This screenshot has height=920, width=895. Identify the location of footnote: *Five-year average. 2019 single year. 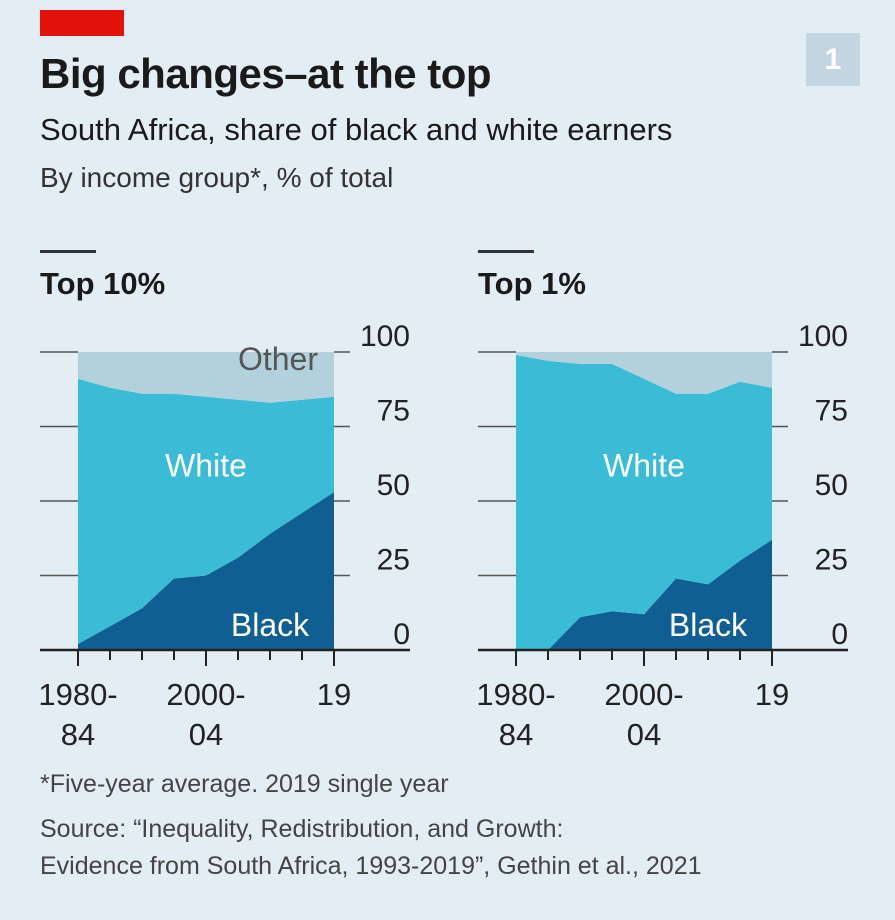
(244, 784).